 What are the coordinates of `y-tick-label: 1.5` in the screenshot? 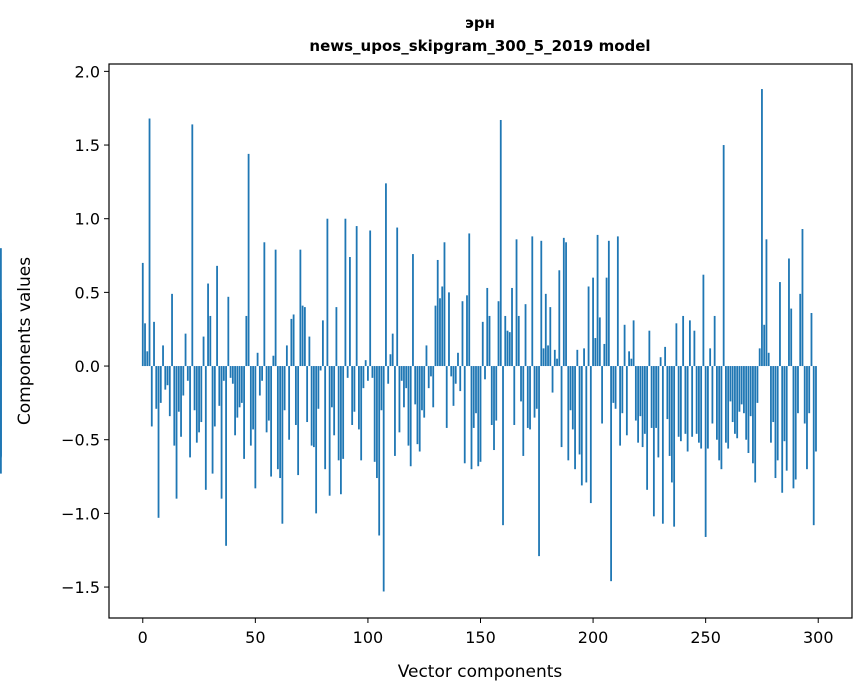 It's located at (87, 145).